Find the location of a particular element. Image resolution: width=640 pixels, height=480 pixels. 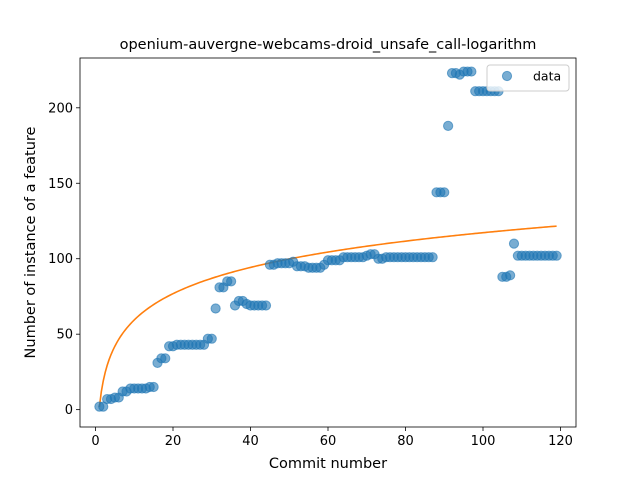

x-tick-label: 80 is located at coordinates (405, 441).